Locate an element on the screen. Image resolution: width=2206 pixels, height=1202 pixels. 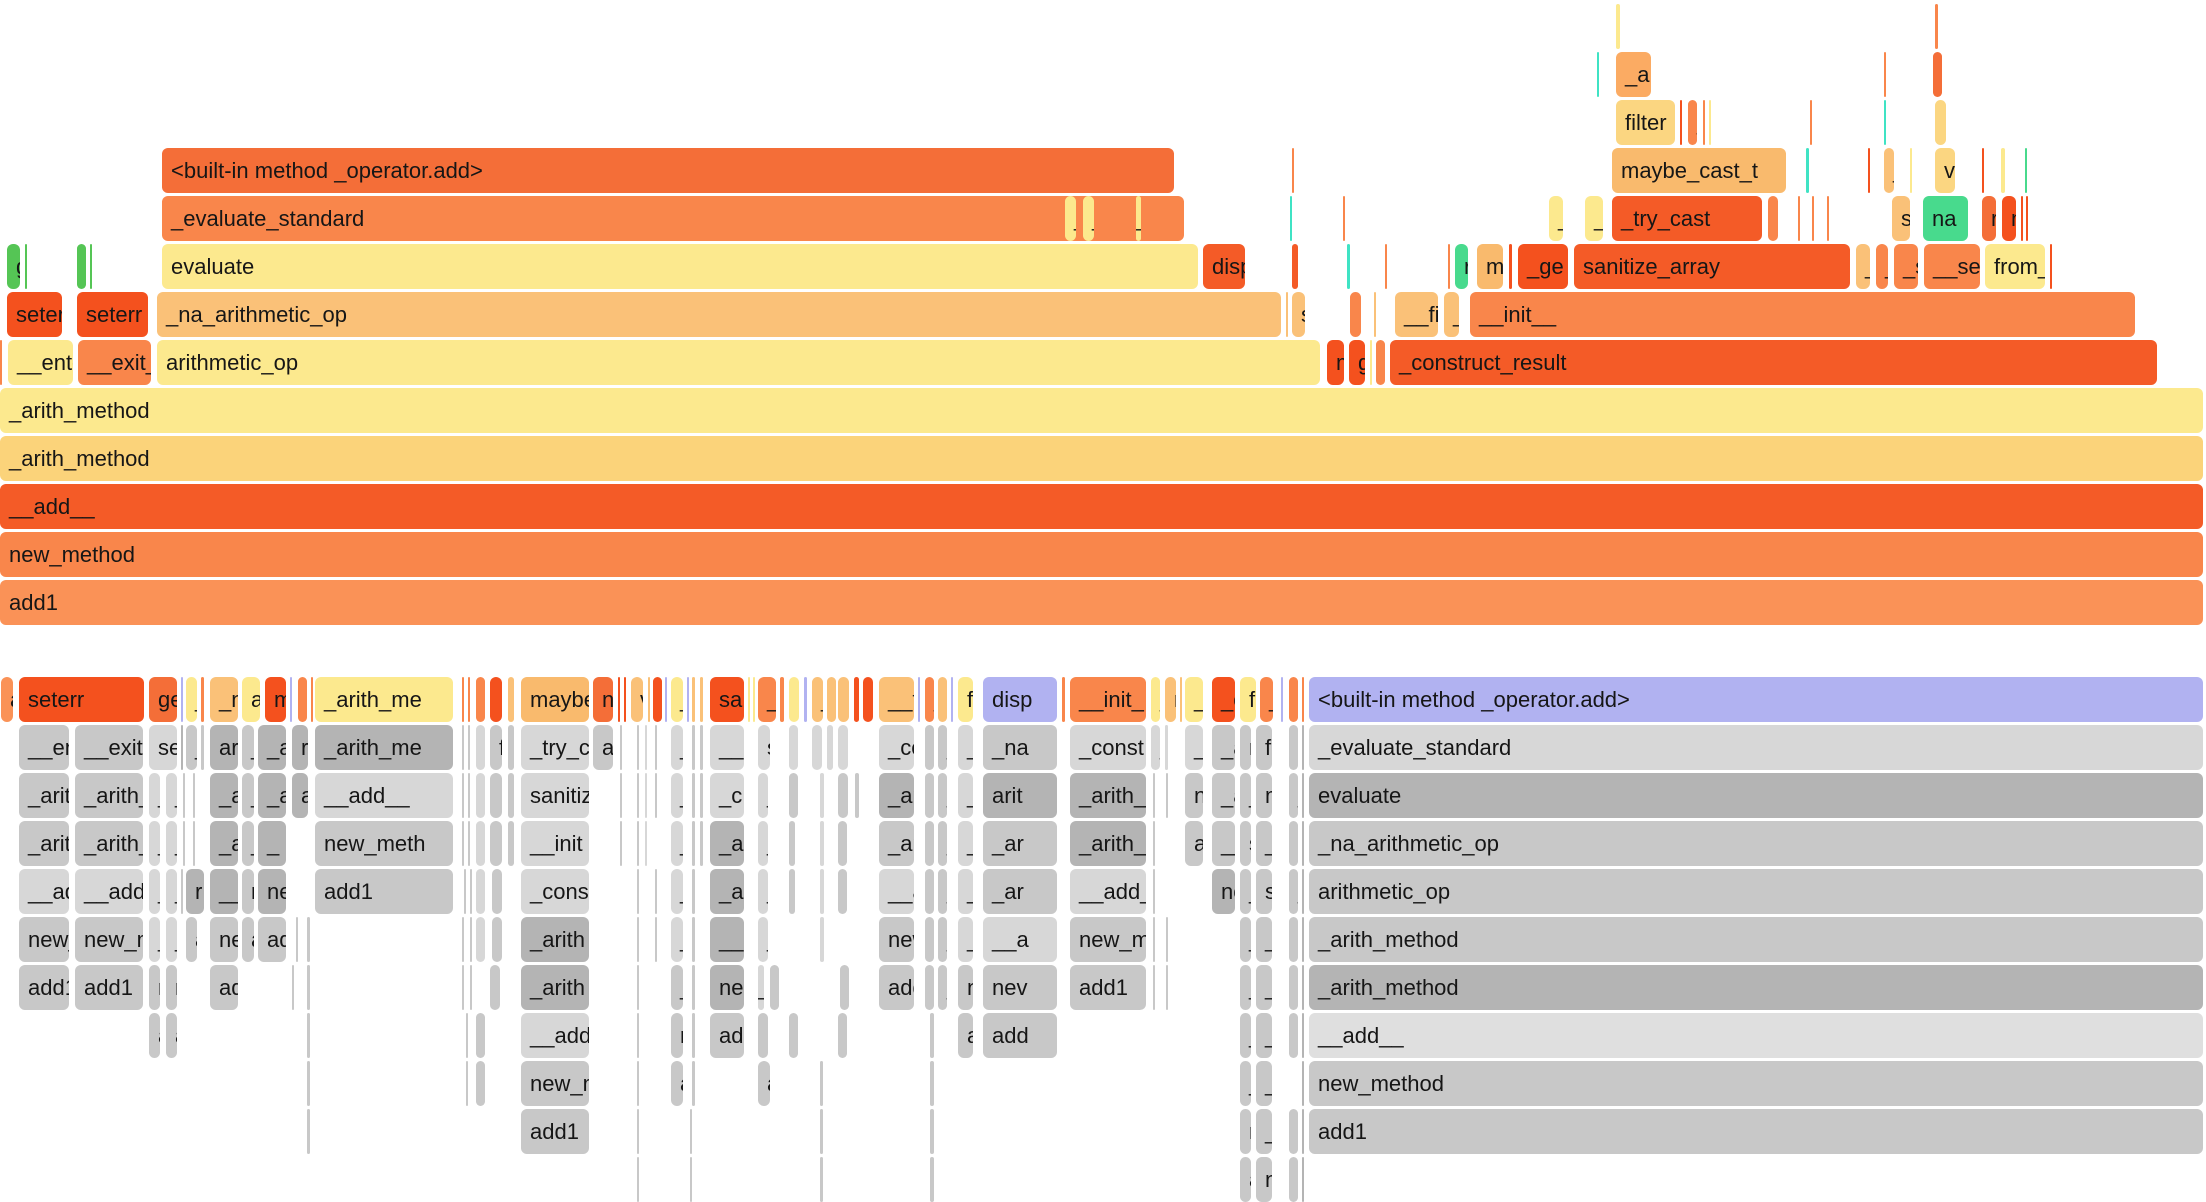
frame: _const is located at coordinates (1108, 747).